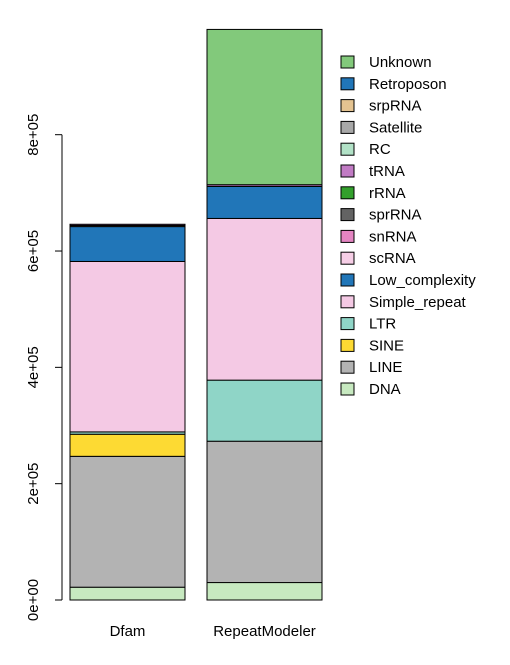 The image size is (510, 665). Describe the element at coordinates (44, 367) in the screenshot. I see `y-axis: 0e+00 2e+05 4e+05 6e+05 8e+05` at that location.